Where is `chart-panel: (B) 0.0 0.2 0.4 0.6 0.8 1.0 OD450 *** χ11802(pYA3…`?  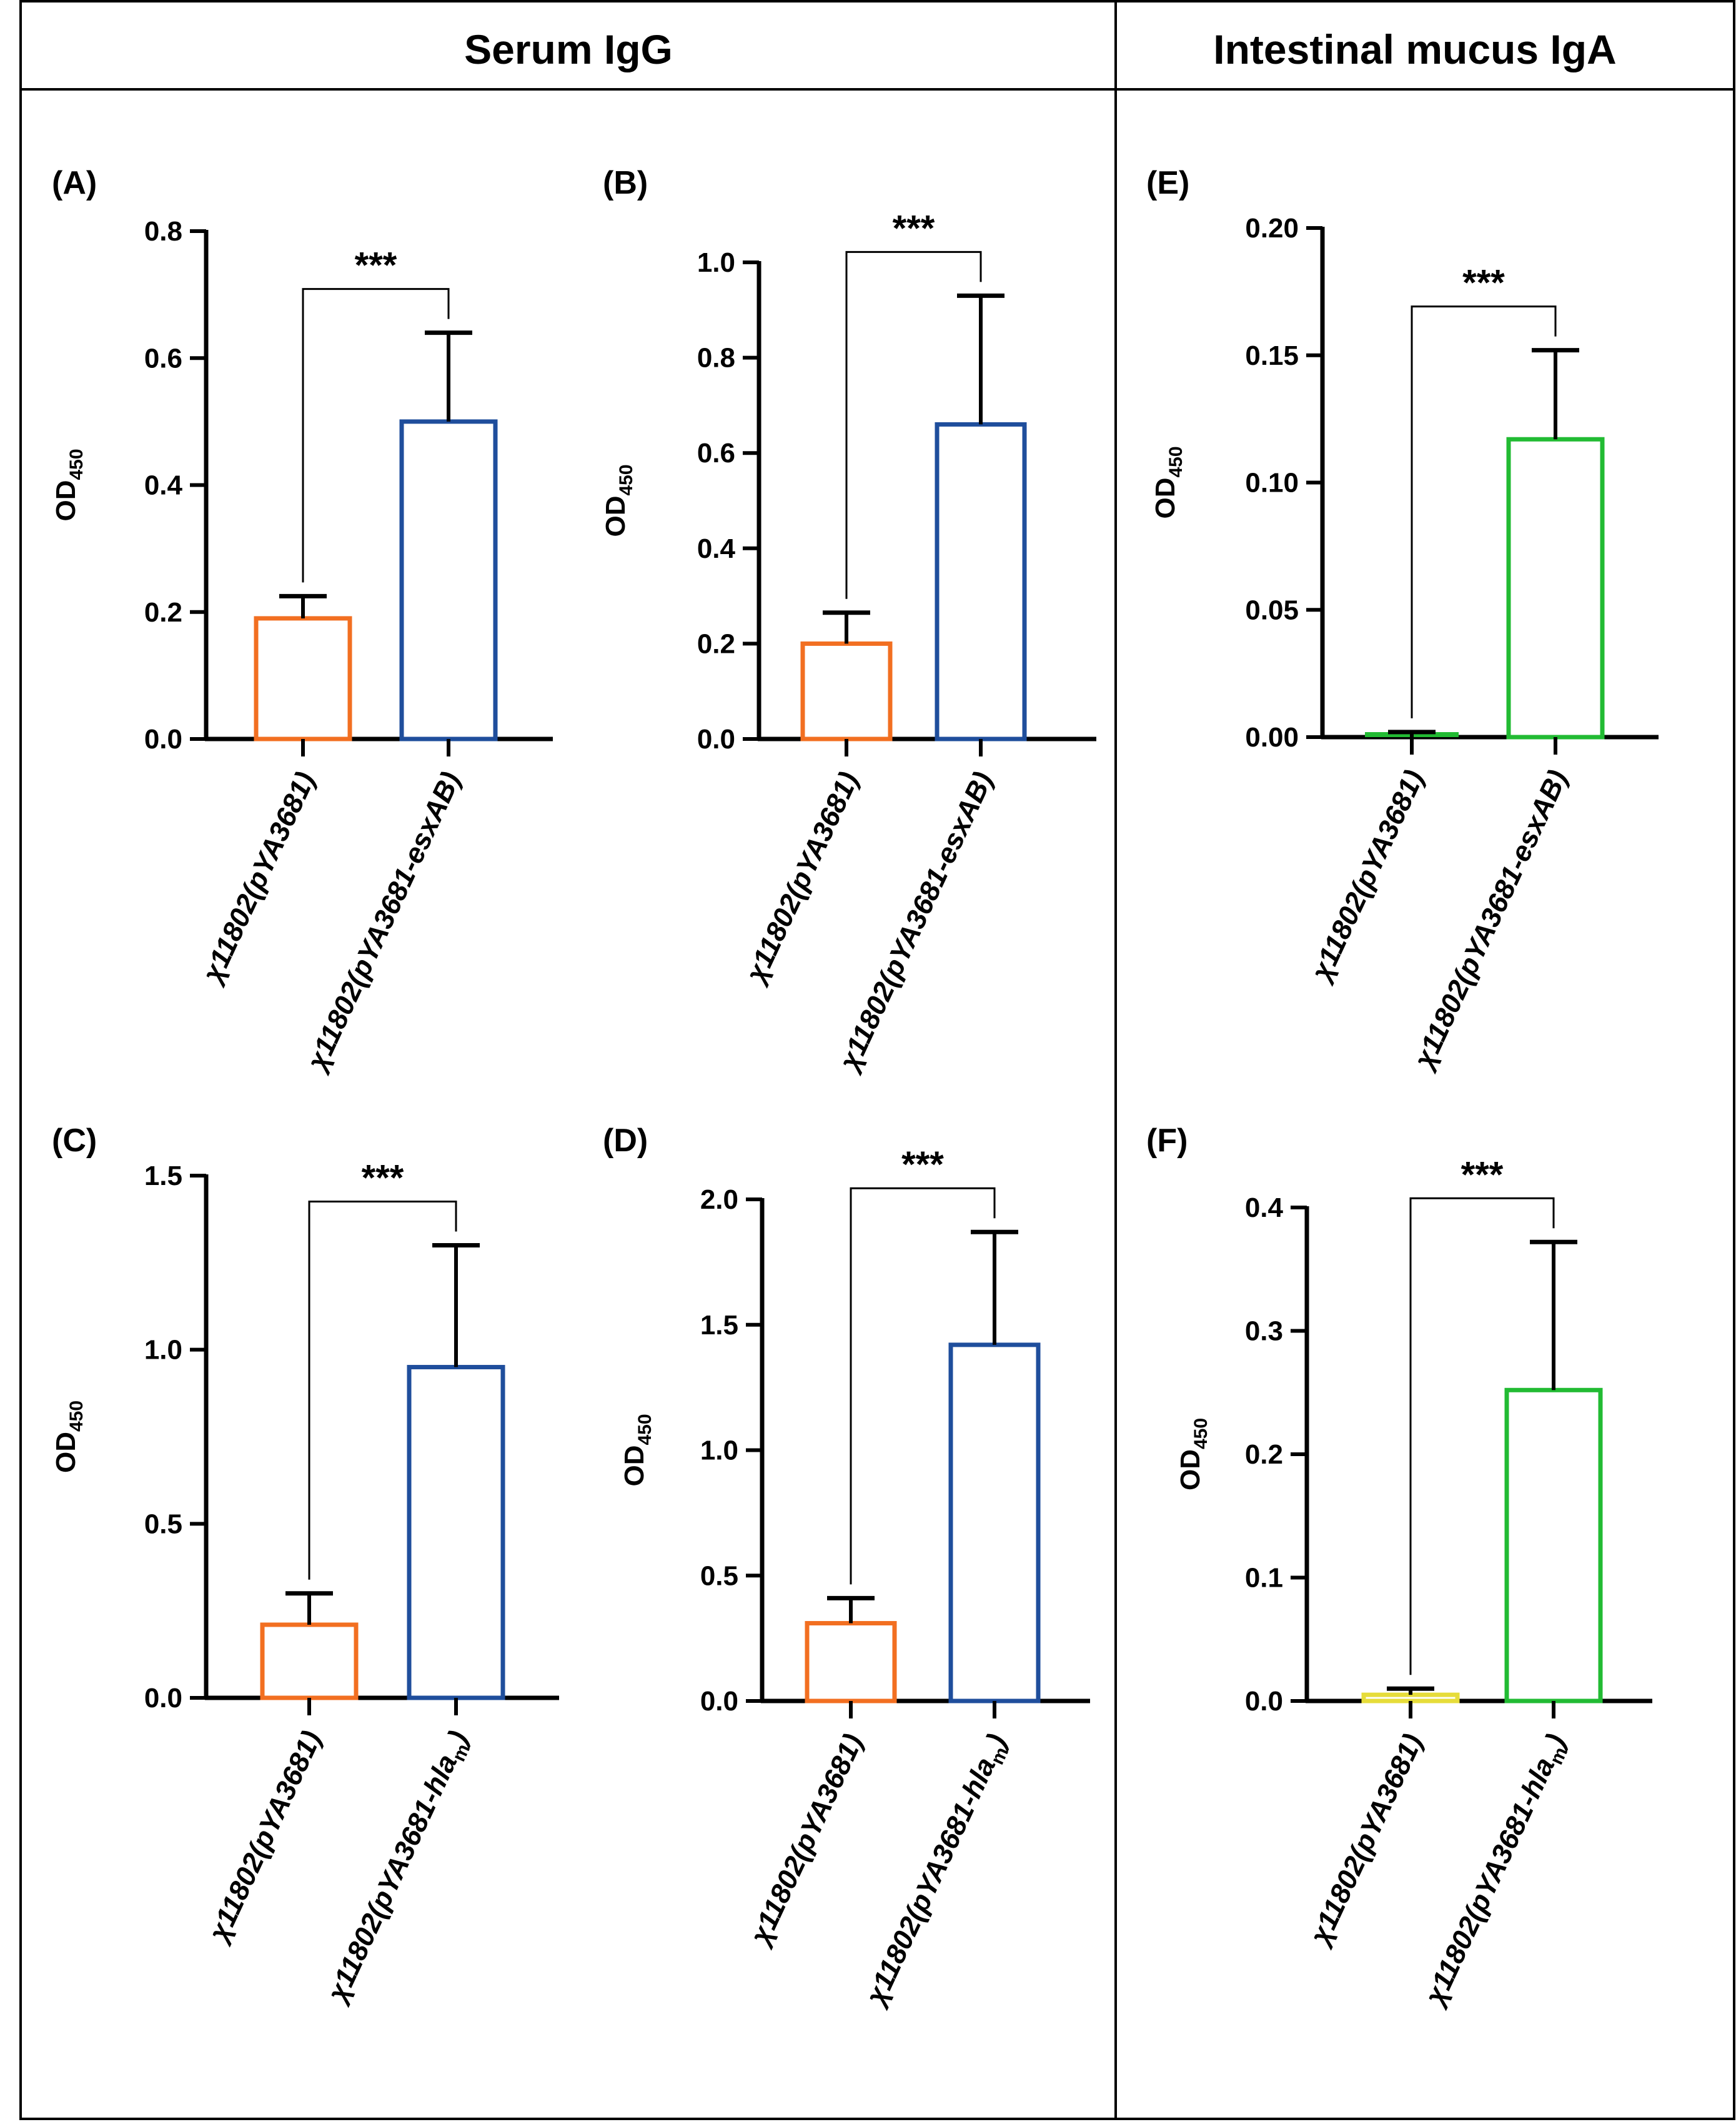
chart-panel: (B) 0.0 0.2 0.4 0.6 0.8 1.0 OD450 *** χ11802(pYA3… is located at coordinates (848, 621).